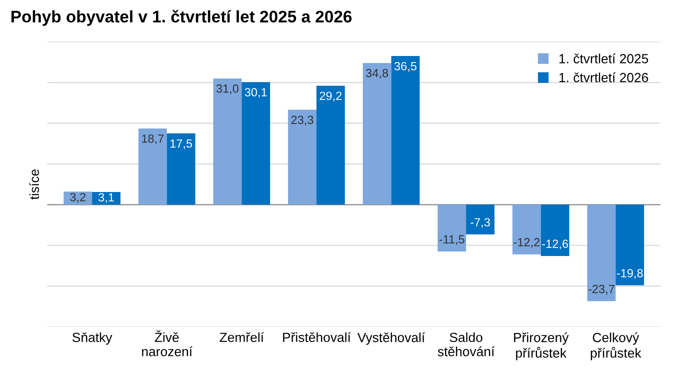  Describe the element at coordinates (391, 338) in the screenshot. I see `x-tick-label: Vystěhovalí` at that location.